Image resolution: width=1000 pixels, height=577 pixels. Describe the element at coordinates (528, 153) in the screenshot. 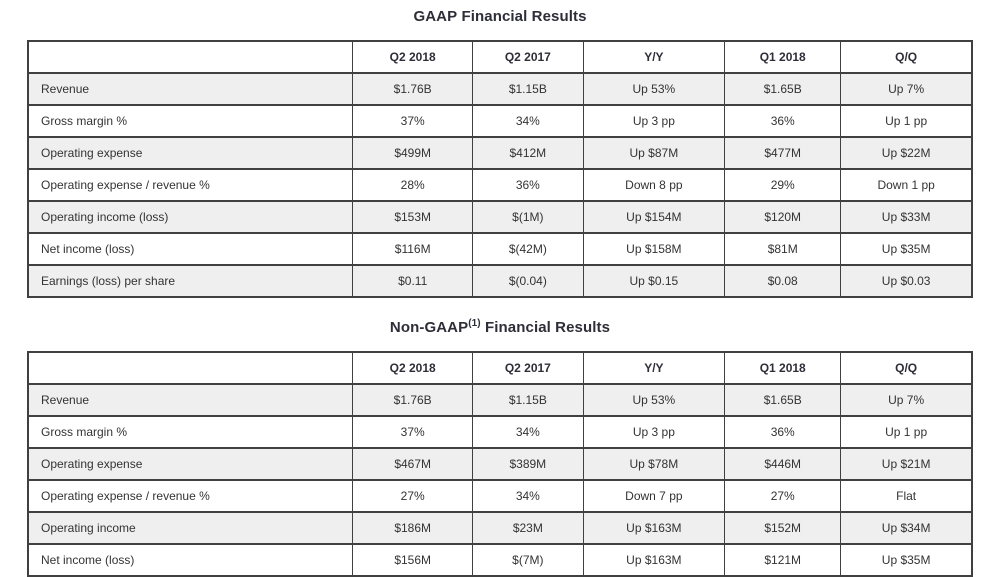

I see `value-cell: $412M` at that location.